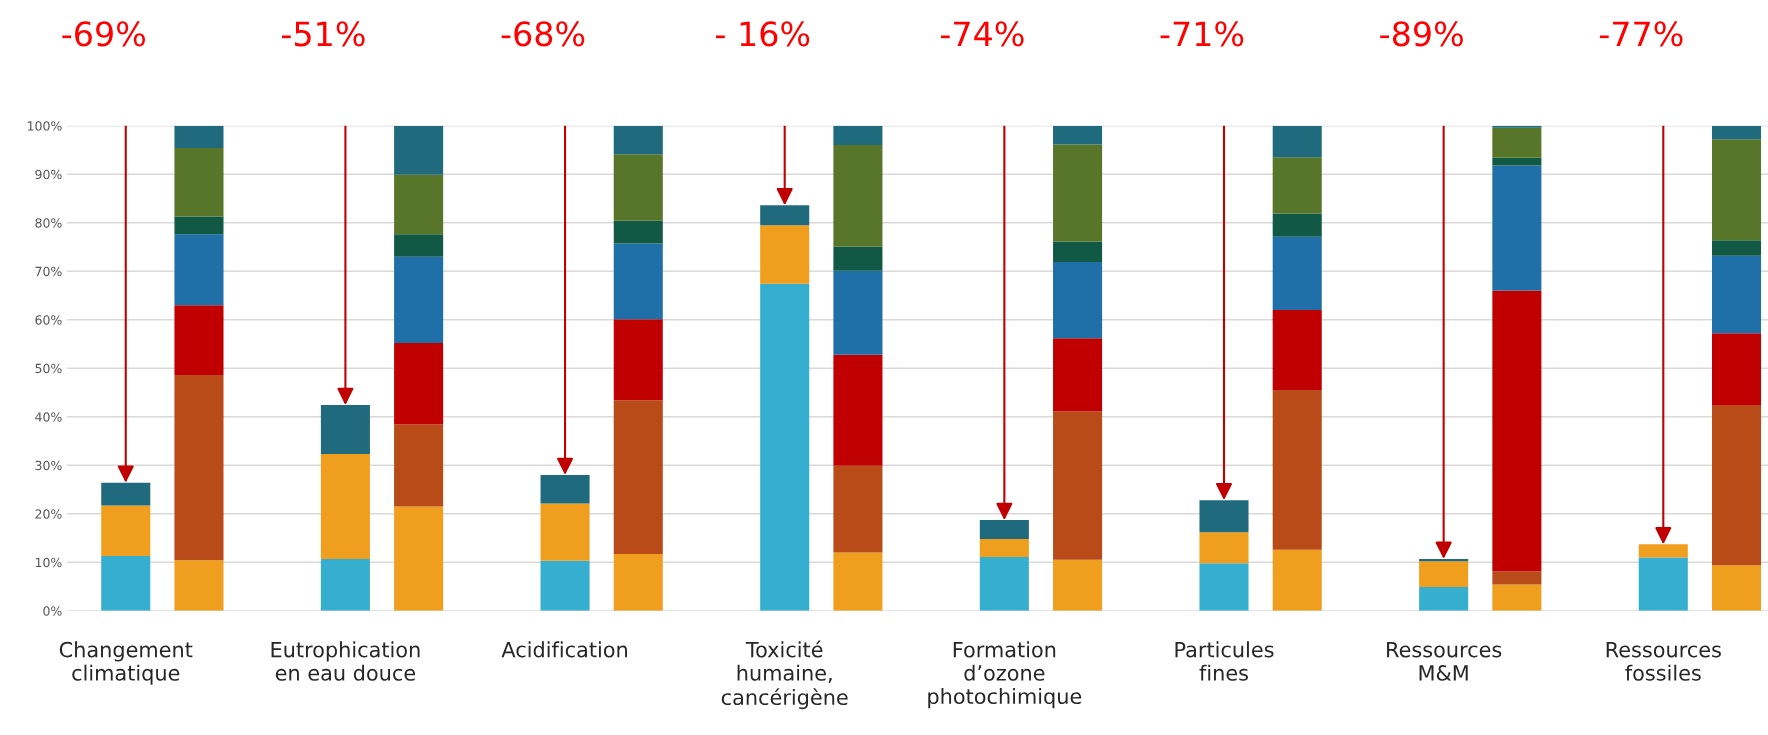 This screenshot has height=735, width=1768. What do you see at coordinates (1421, 34) in the screenshot?
I see `text: -89%` at bounding box center [1421, 34].